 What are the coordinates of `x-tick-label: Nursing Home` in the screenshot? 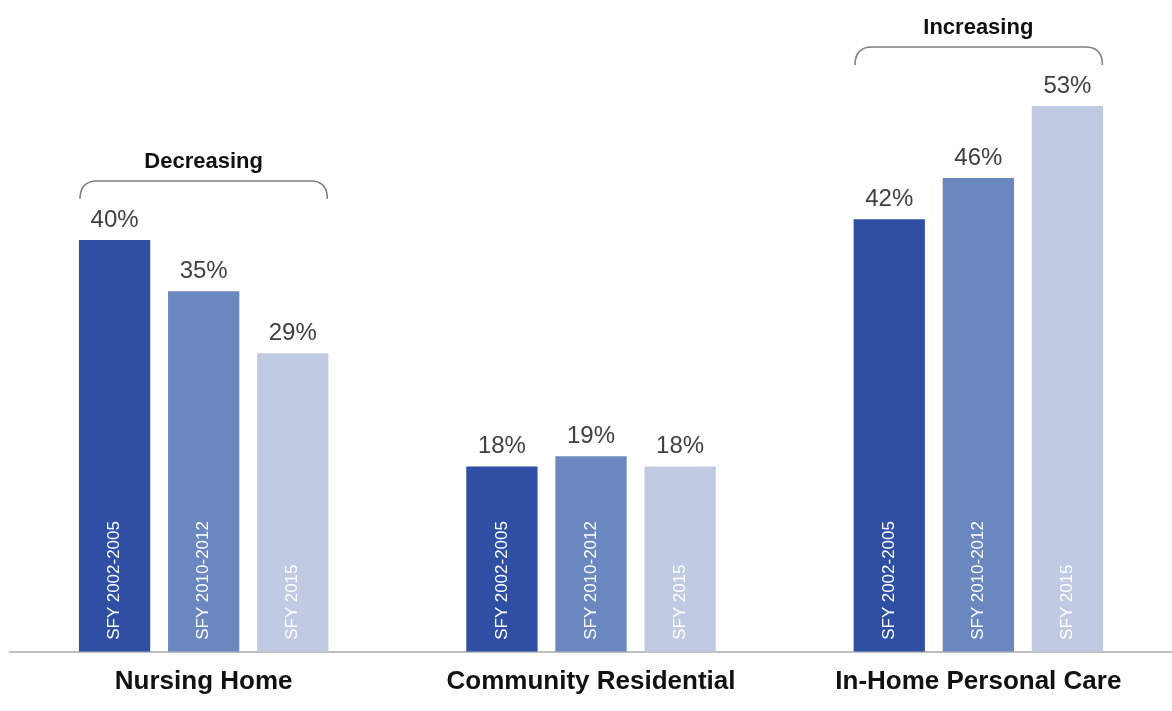 It's located at (203, 679).